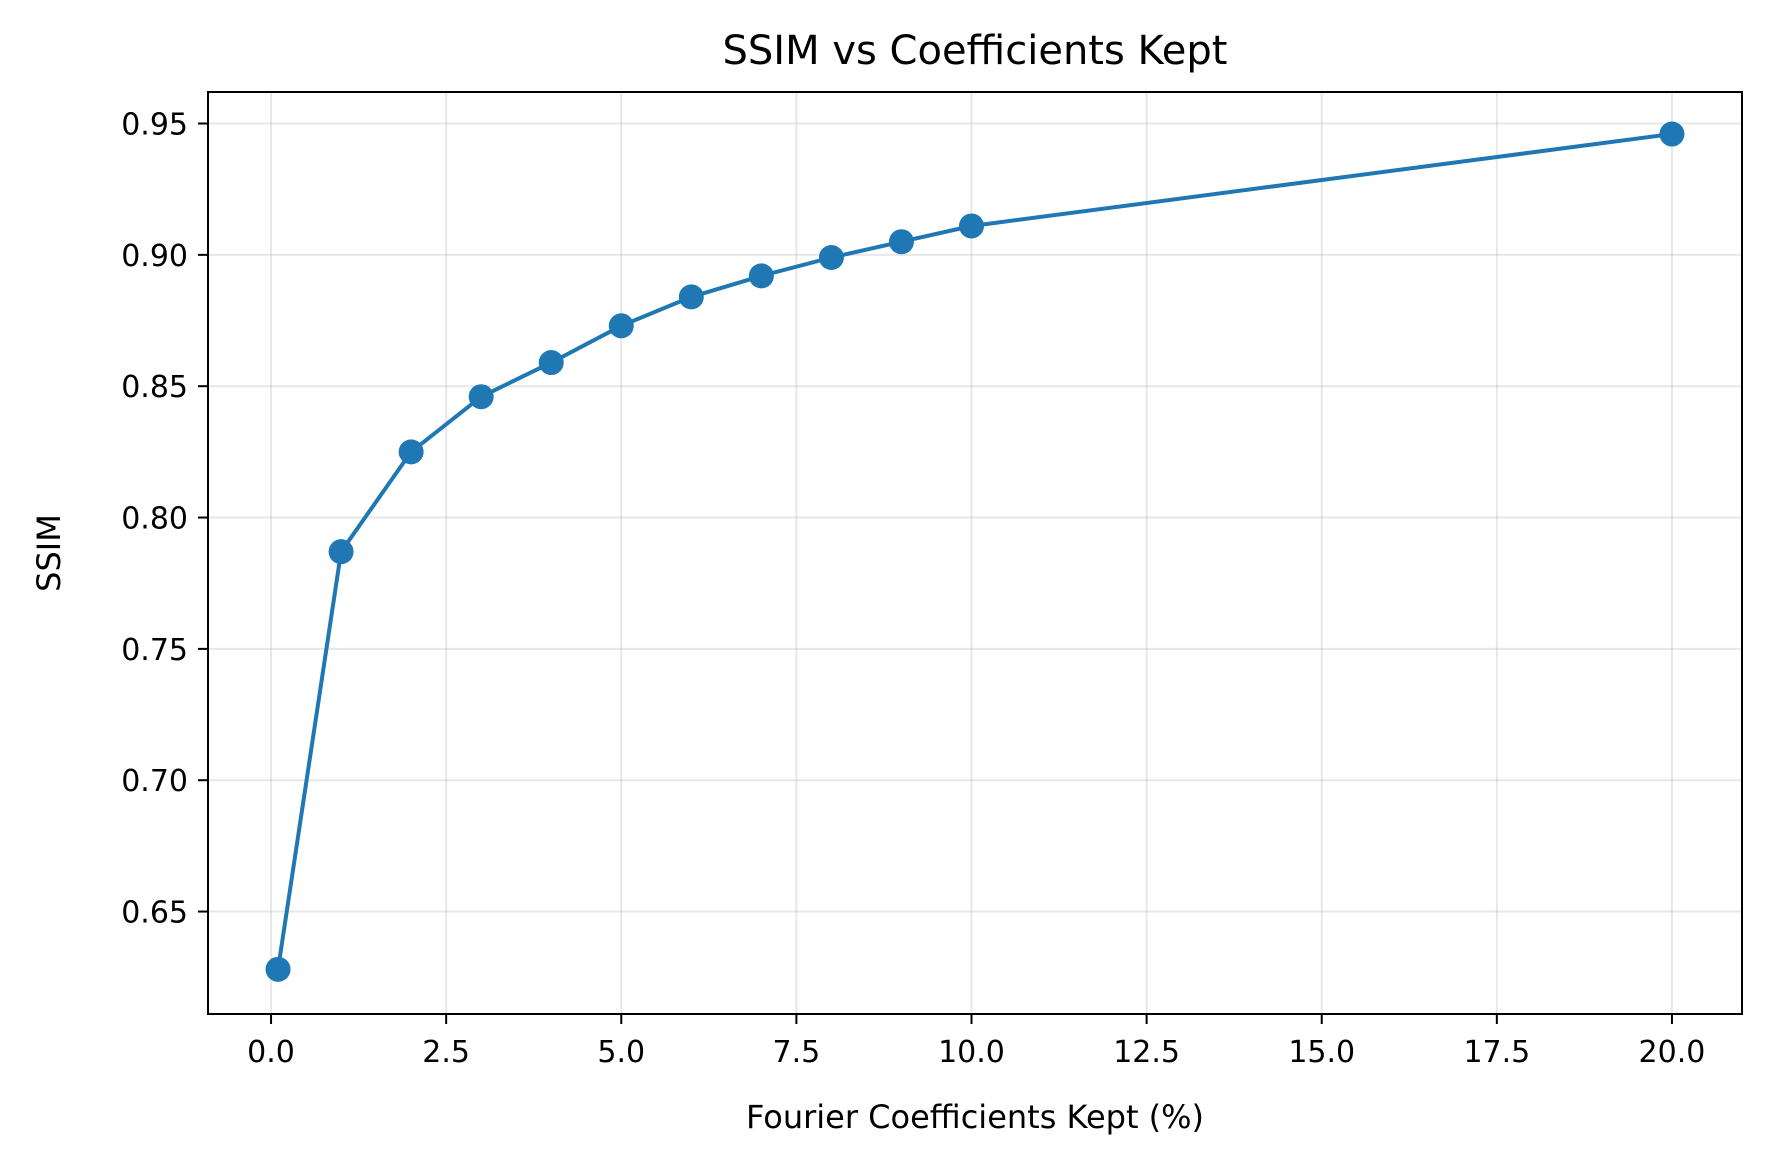 This screenshot has width=1767, height=1168. I want to click on chart-title: SSIM vs Coefficients Kept, so click(975, 51).